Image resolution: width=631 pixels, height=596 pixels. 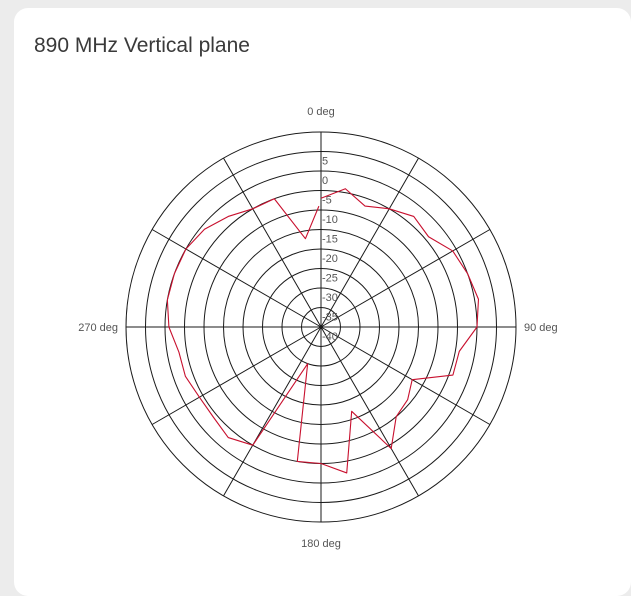 I want to click on radial-tick-label: -5, so click(x=327, y=201).